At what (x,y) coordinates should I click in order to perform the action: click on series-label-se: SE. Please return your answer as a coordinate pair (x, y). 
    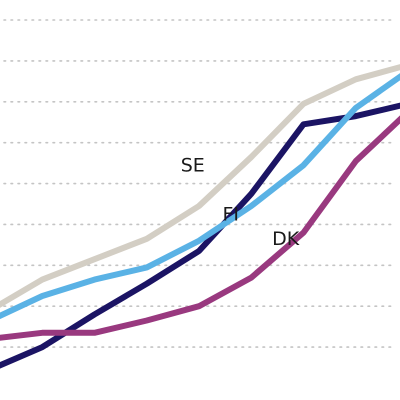
    Looking at the image, I should click on (193, 165).